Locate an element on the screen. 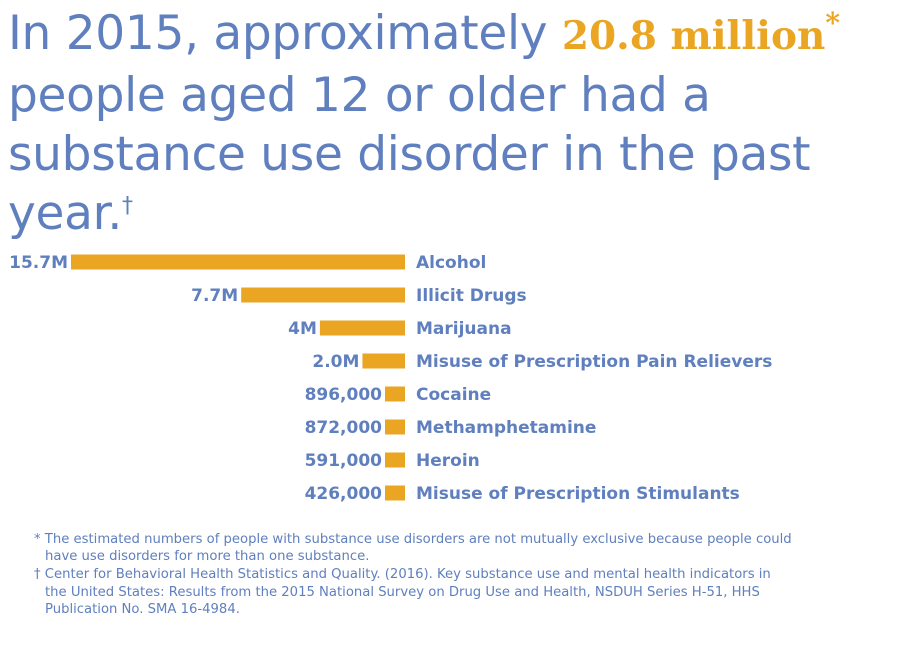  headline-text-before: In 2015, approximately is located at coordinates (285, 33).